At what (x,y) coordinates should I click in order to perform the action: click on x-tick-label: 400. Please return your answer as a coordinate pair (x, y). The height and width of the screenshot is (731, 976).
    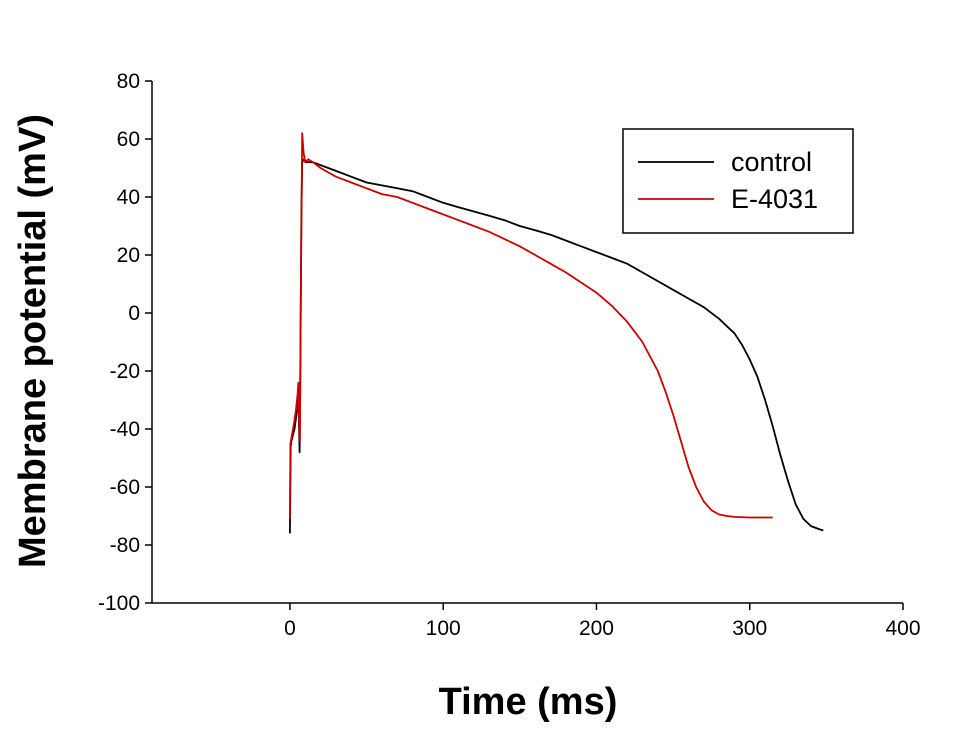
    Looking at the image, I should click on (902, 628).